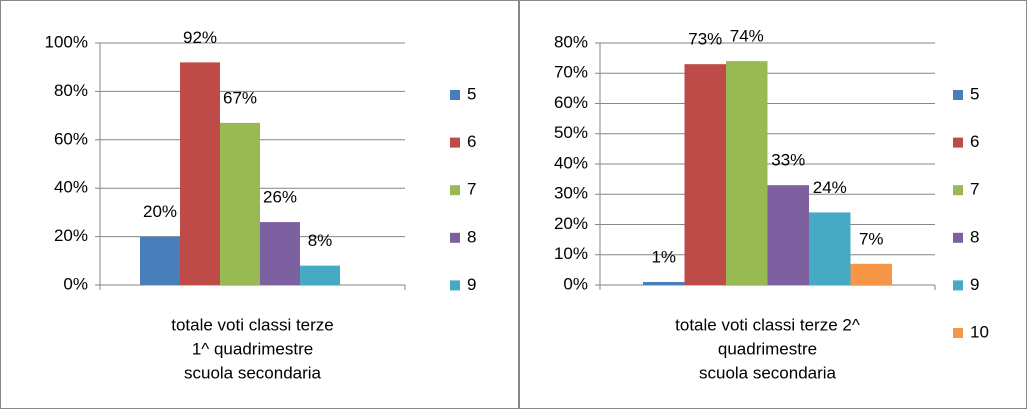  Describe the element at coordinates (663, 256) in the screenshot. I see `data-label: 1%` at that location.